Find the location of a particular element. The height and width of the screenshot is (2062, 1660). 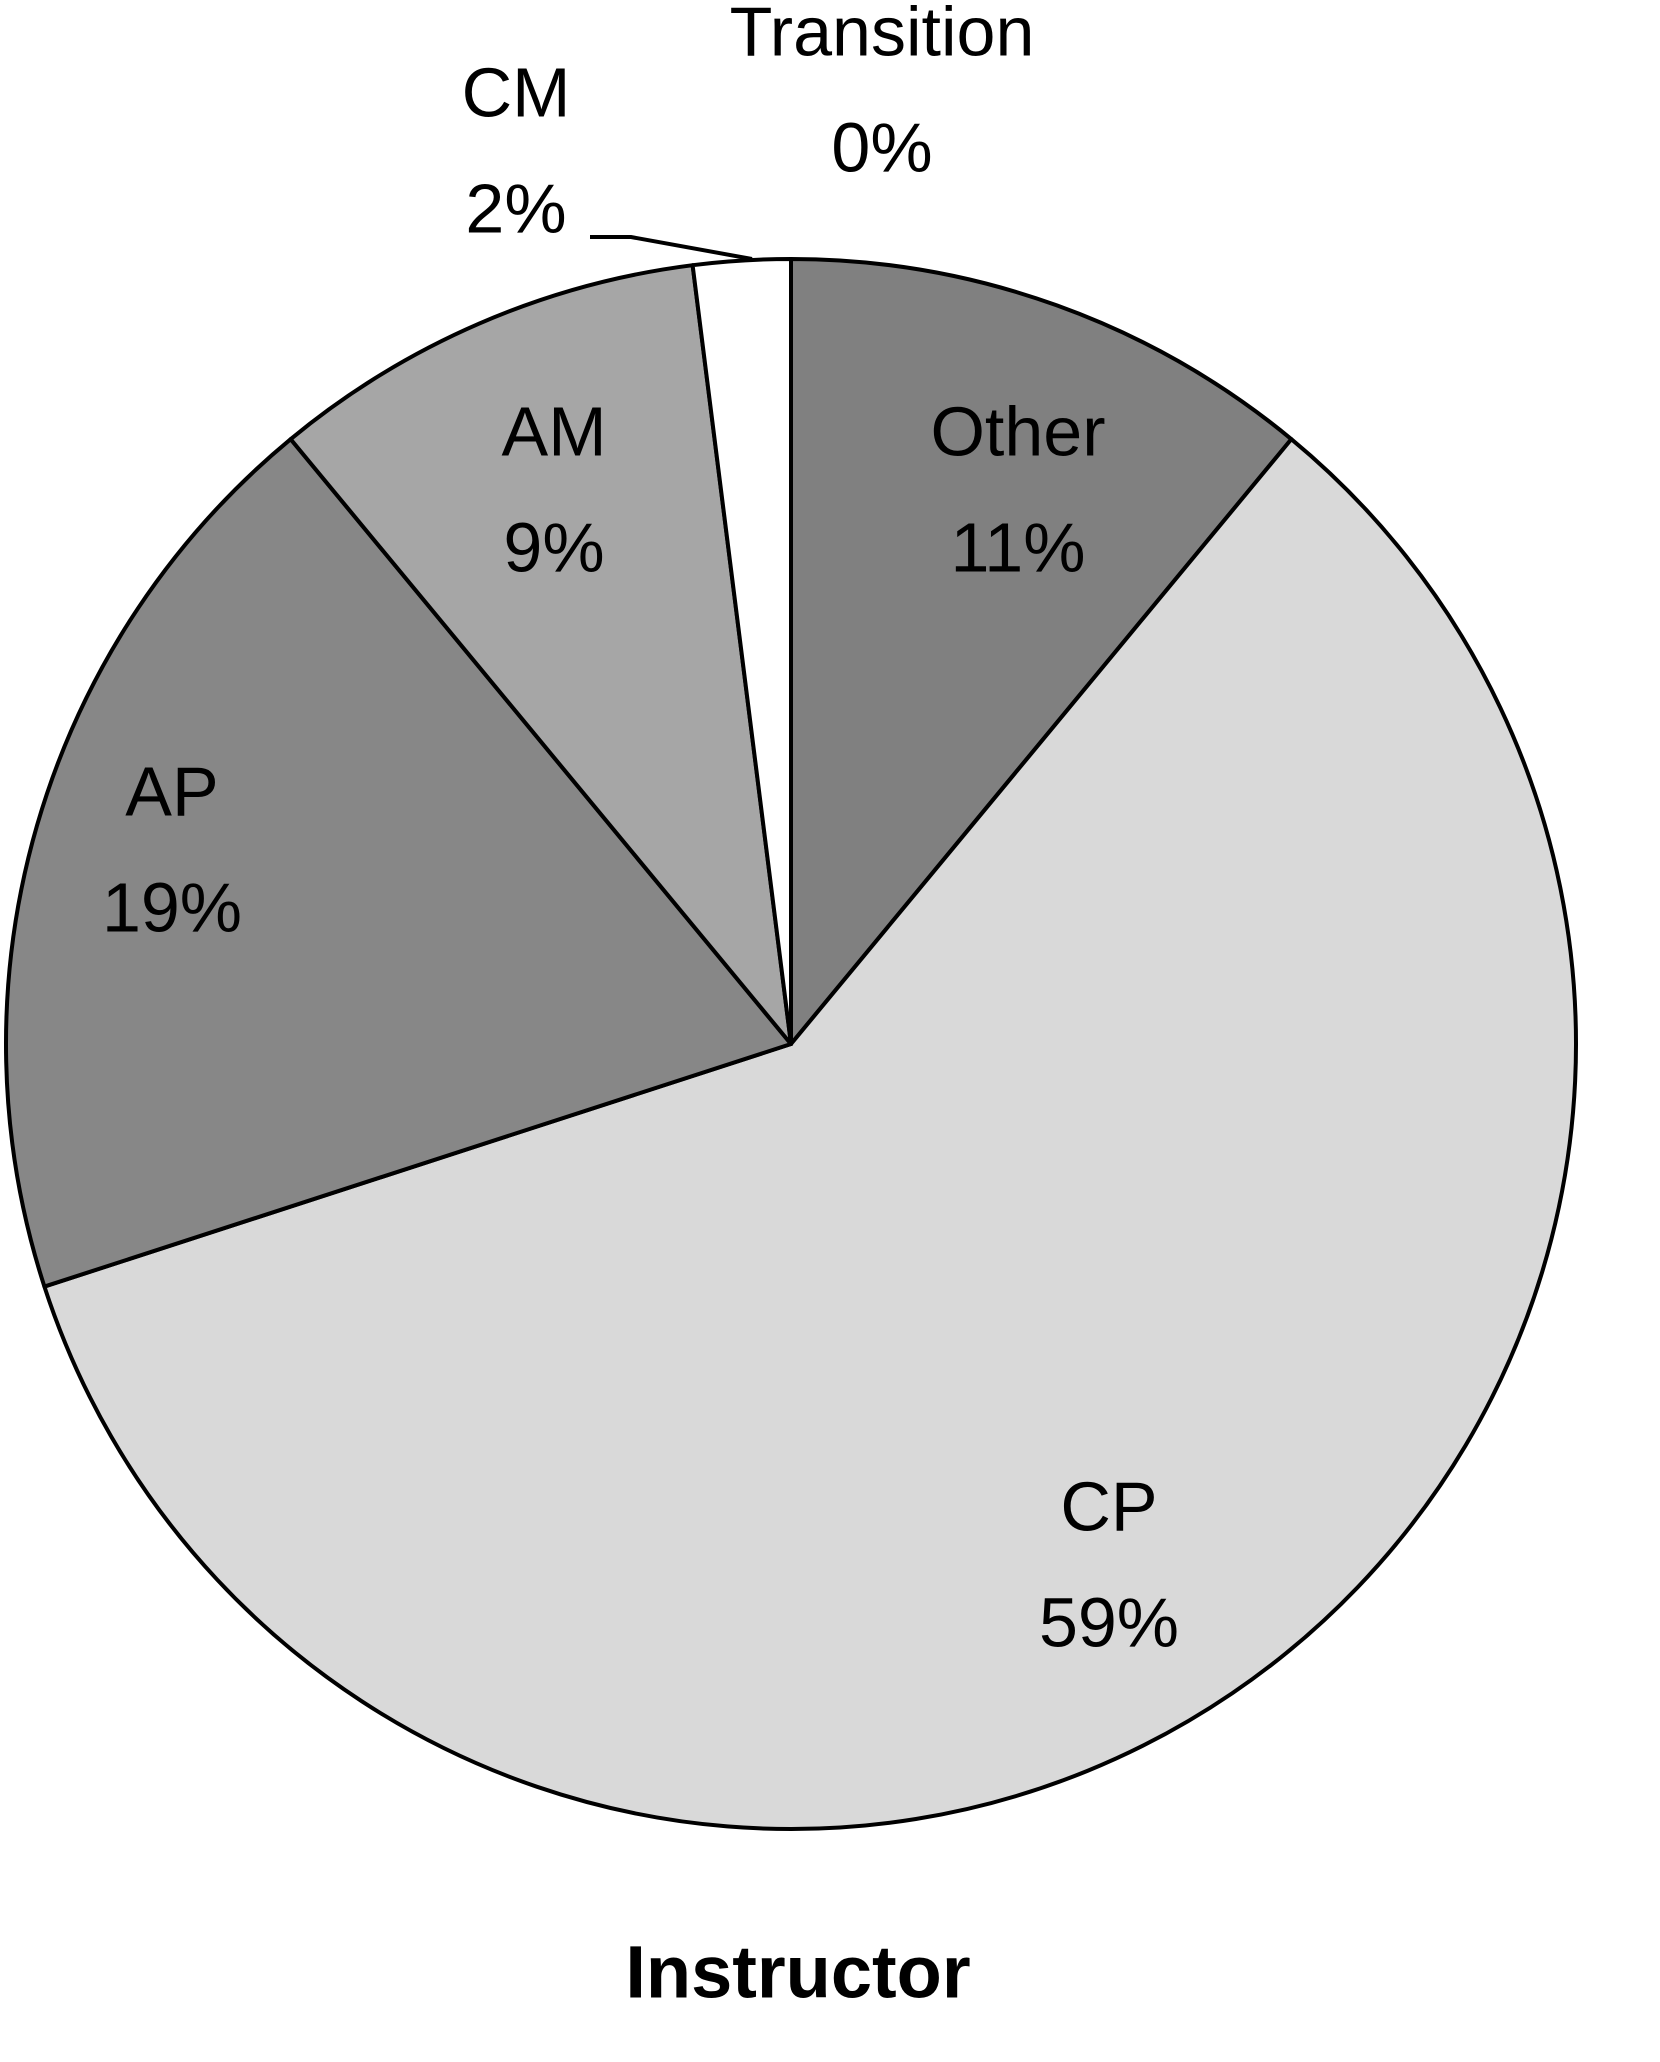

value-label: 2% is located at coordinates (515, 208).